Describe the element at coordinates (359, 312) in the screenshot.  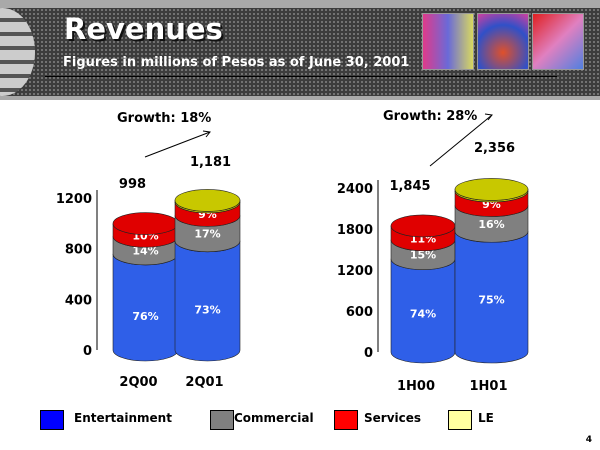
I see `y-tick-label: 600` at that location.